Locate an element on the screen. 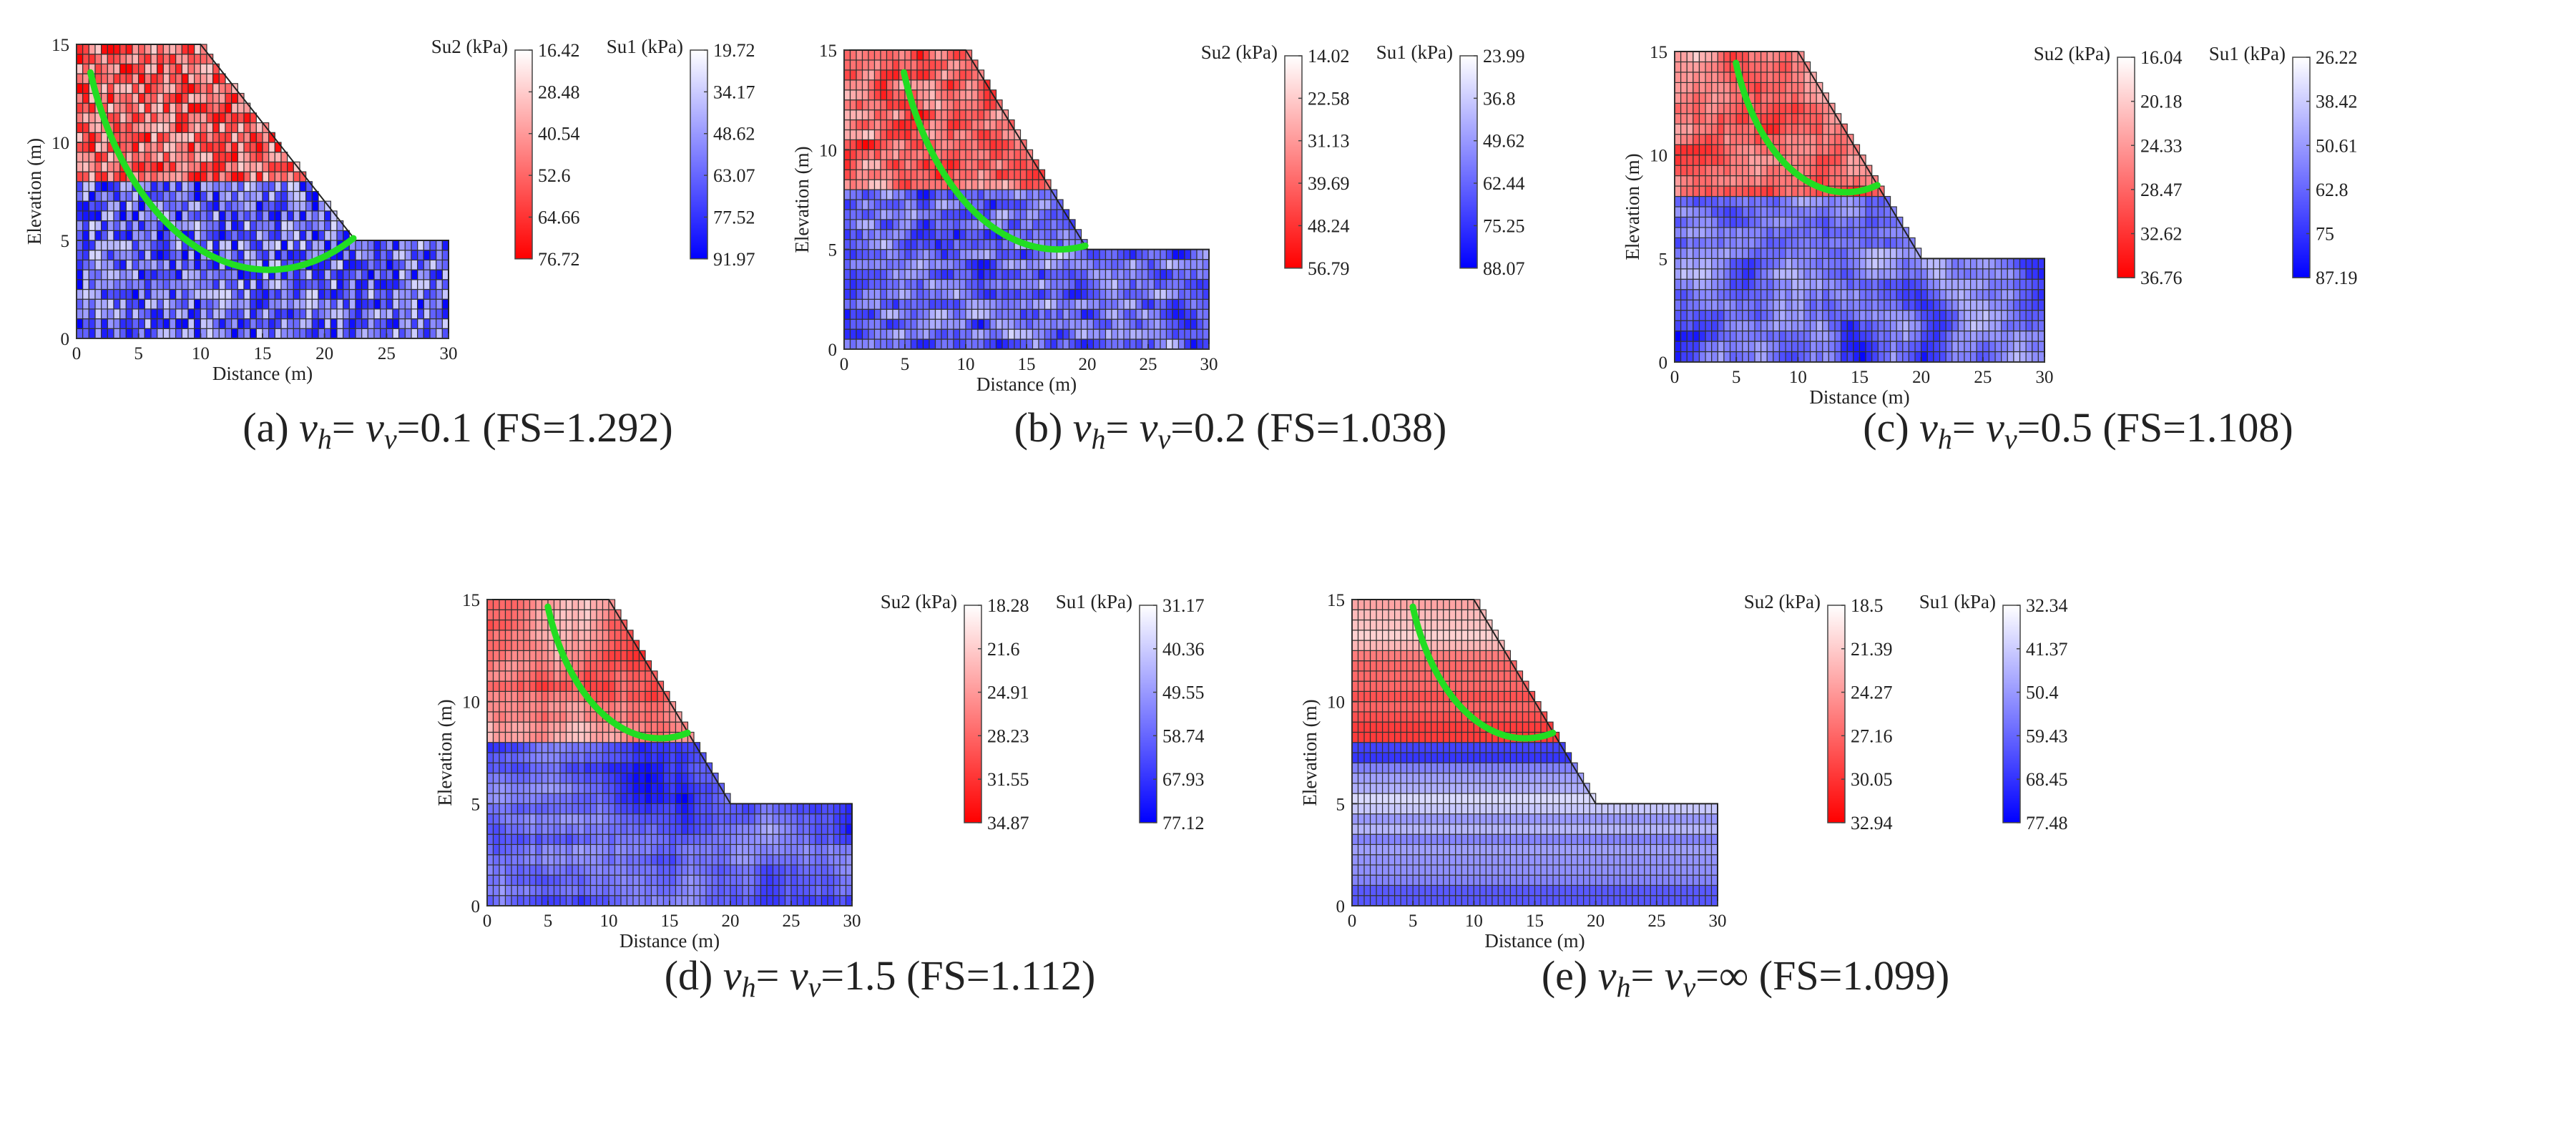 Image resolution: width=2576 pixels, height=1144 pixels. colorbar-su1-tick-label: 63.07 is located at coordinates (734, 175).